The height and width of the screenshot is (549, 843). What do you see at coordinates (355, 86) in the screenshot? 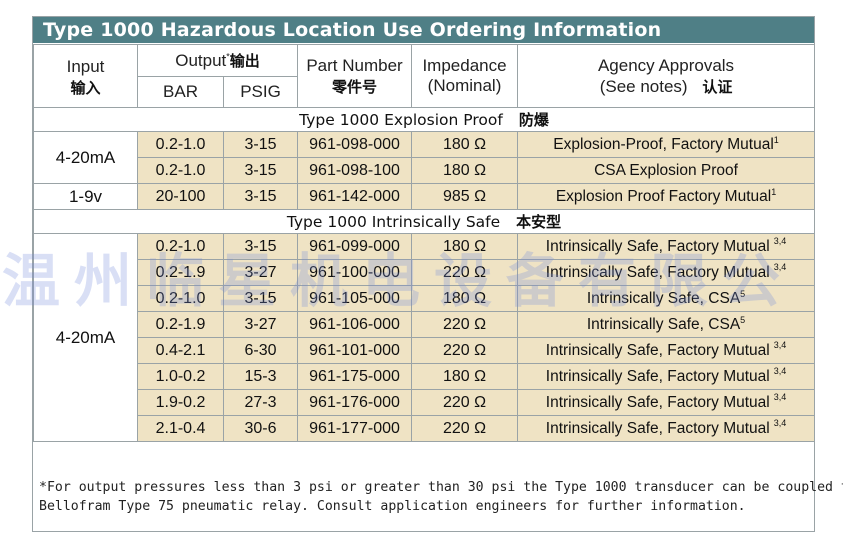
I see `header-part-number-cn: 零件号` at bounding box center [355, 86].